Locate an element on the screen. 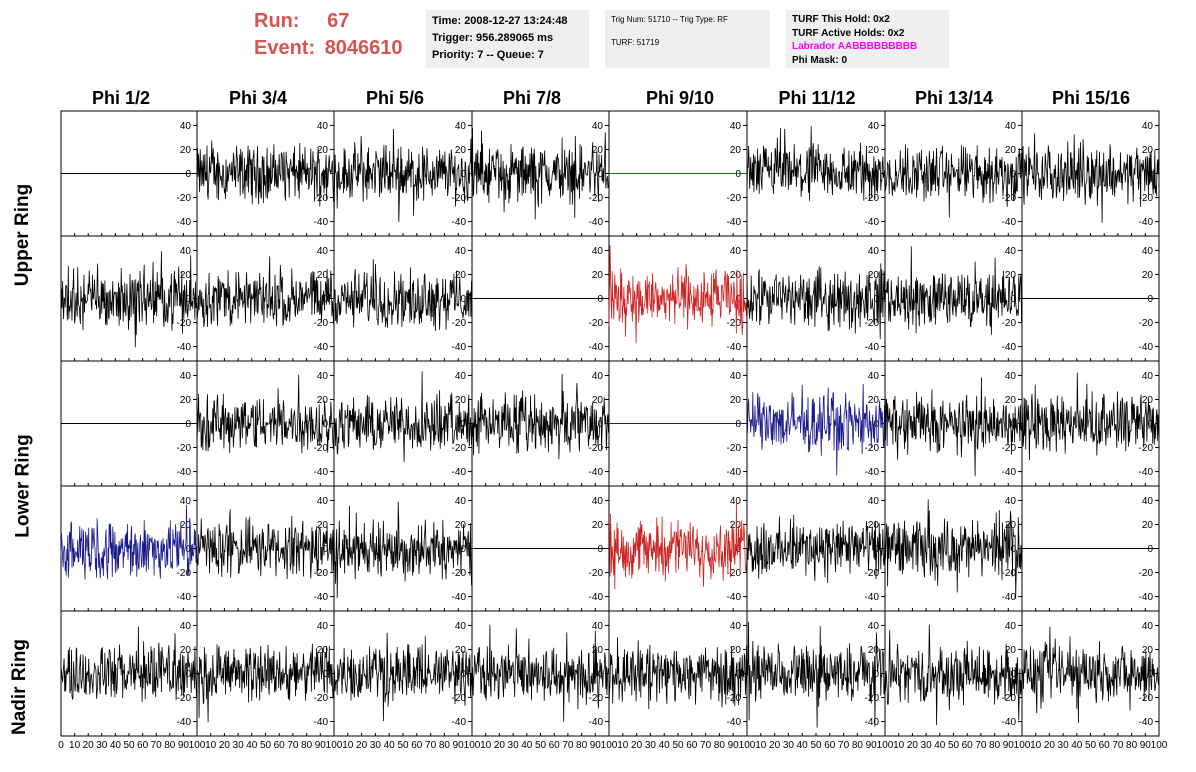  column-header: Phi 3/4 is located at coordinates (258, 98).